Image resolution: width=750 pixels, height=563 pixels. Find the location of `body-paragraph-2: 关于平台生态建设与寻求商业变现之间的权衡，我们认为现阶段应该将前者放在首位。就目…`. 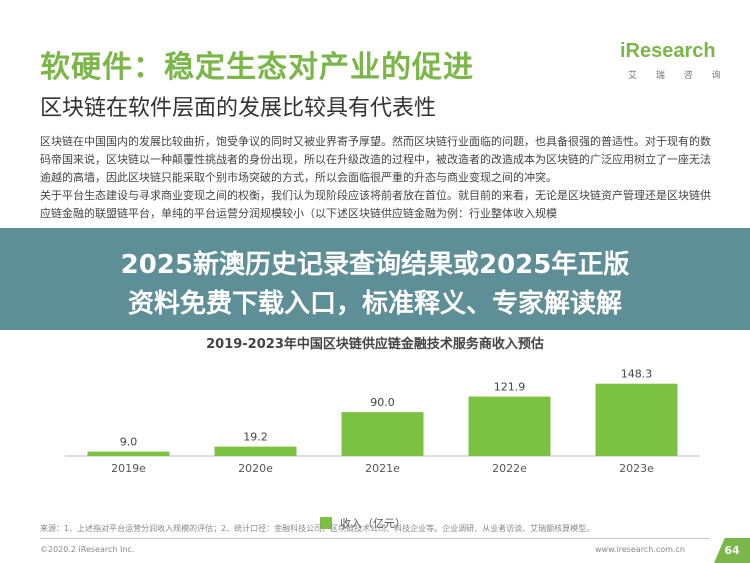

body-paragraph-2: 关于平台生态建设与寻求商业变现之间的权衡，我们认为现阶段应该将前者放在首位。就目… is located at coordinates (375, 204).